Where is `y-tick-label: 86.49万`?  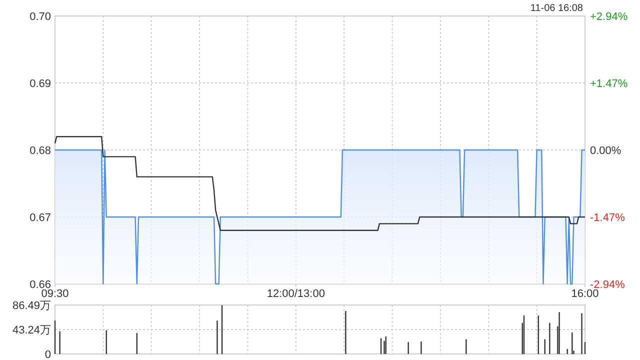
y-tick-label: 86.49万 is located at coordinates (31, 306).